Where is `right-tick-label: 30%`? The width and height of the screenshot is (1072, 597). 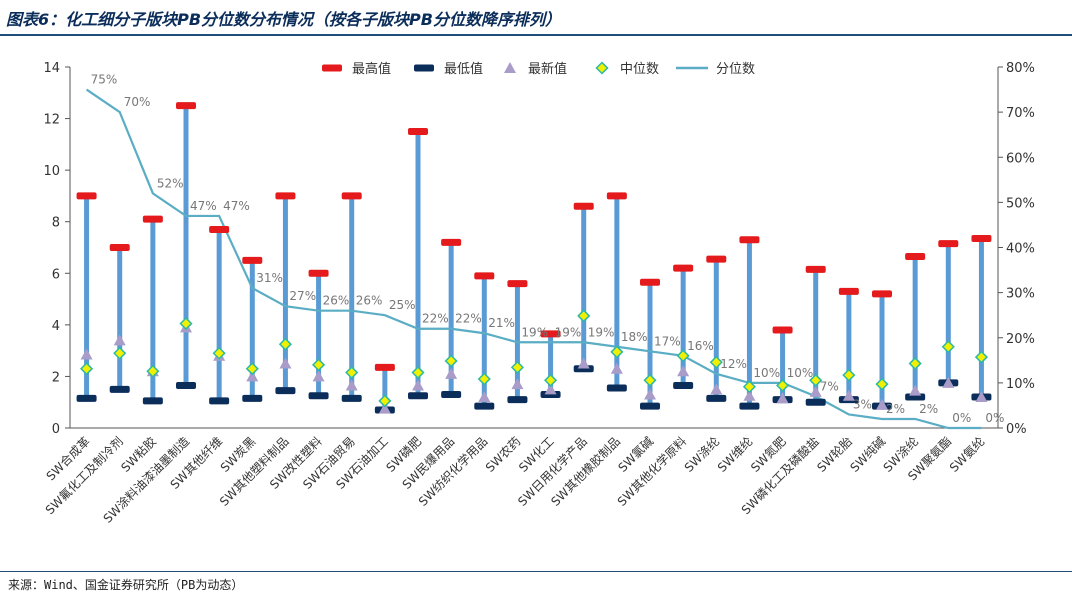
right-tick-label: 30% is located at coordinates (1020, 294).